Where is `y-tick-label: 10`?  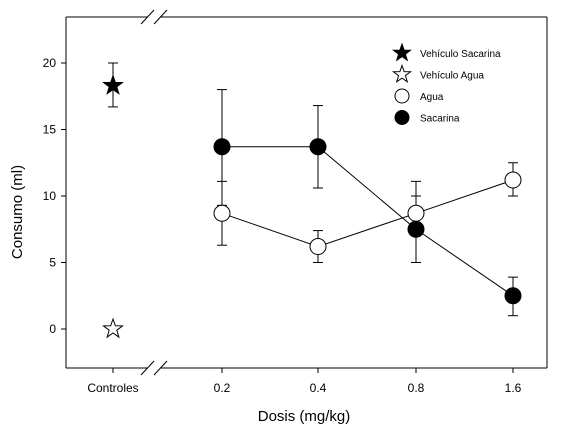 y-tick-label: 10 is located at coordinates (50, 196).